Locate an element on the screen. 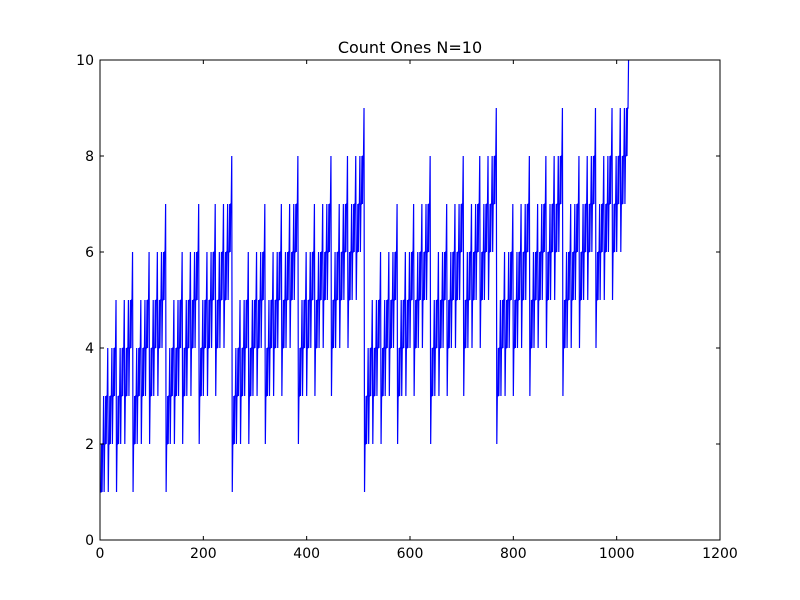 Image resolution: width=800 pixels, height=600 pixels. y-tick-label: 0 is located at coordinates (89, 541).